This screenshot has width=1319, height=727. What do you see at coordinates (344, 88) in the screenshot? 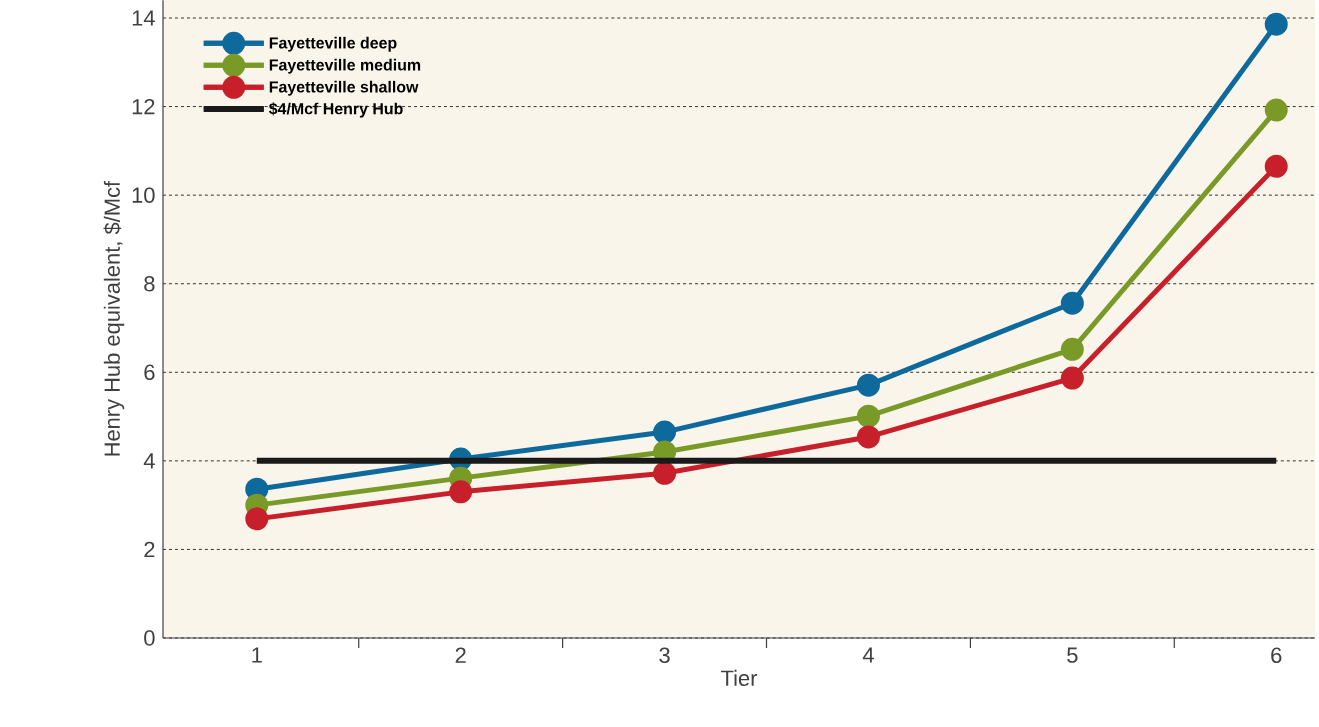
I see `legend-label: Fayetteville shallow` at bounding box center [344, 88].